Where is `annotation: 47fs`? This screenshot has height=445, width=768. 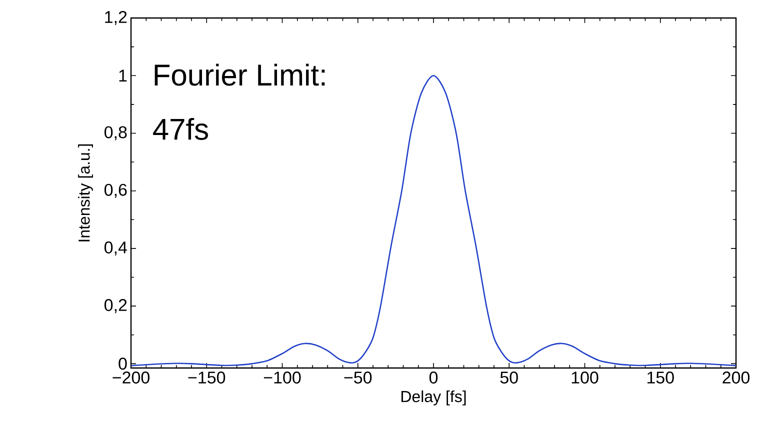 annotation: 47fs is located at coordinates (180, 129).